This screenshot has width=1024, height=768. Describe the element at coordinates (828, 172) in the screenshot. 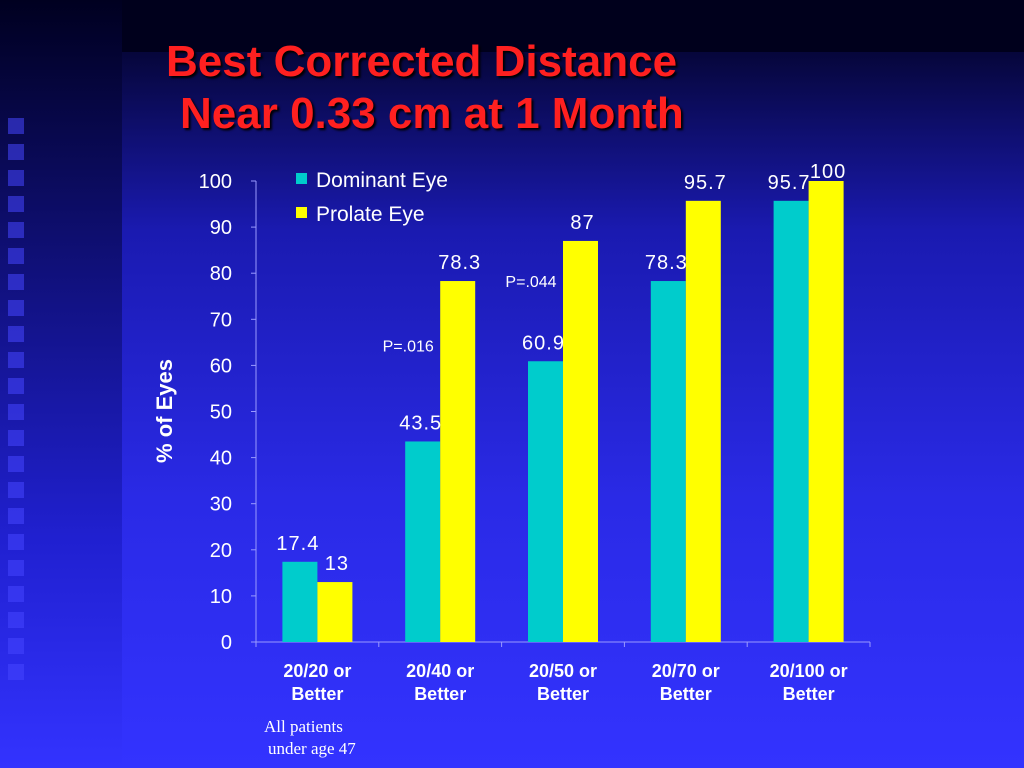

I see `data-label: 100` at that location.